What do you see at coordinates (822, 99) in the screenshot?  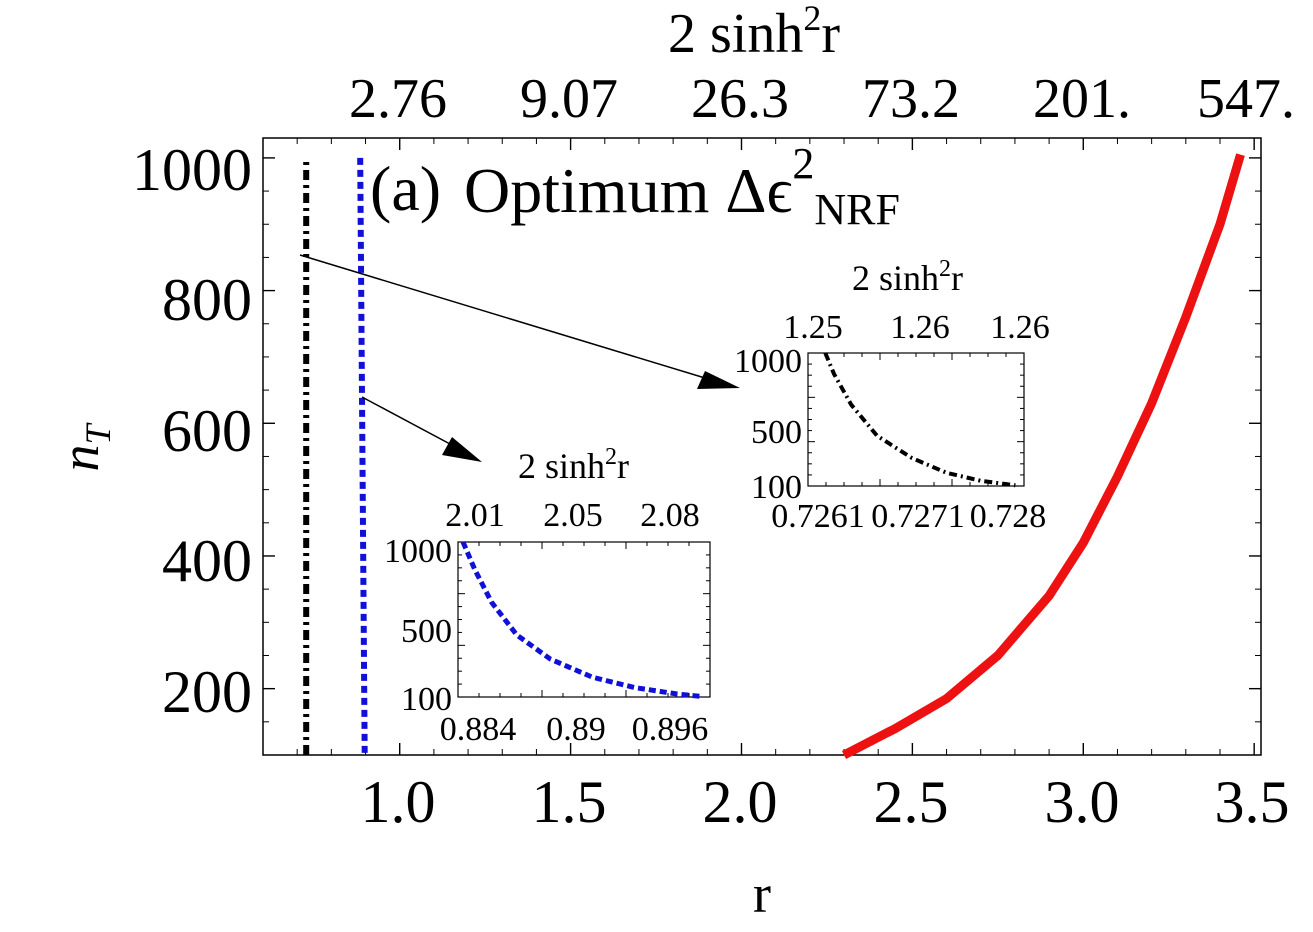 I see `top-tick-labels: 2.76 9.07 26.3 73.2 201. 547.` at bounding box center [822, 99].